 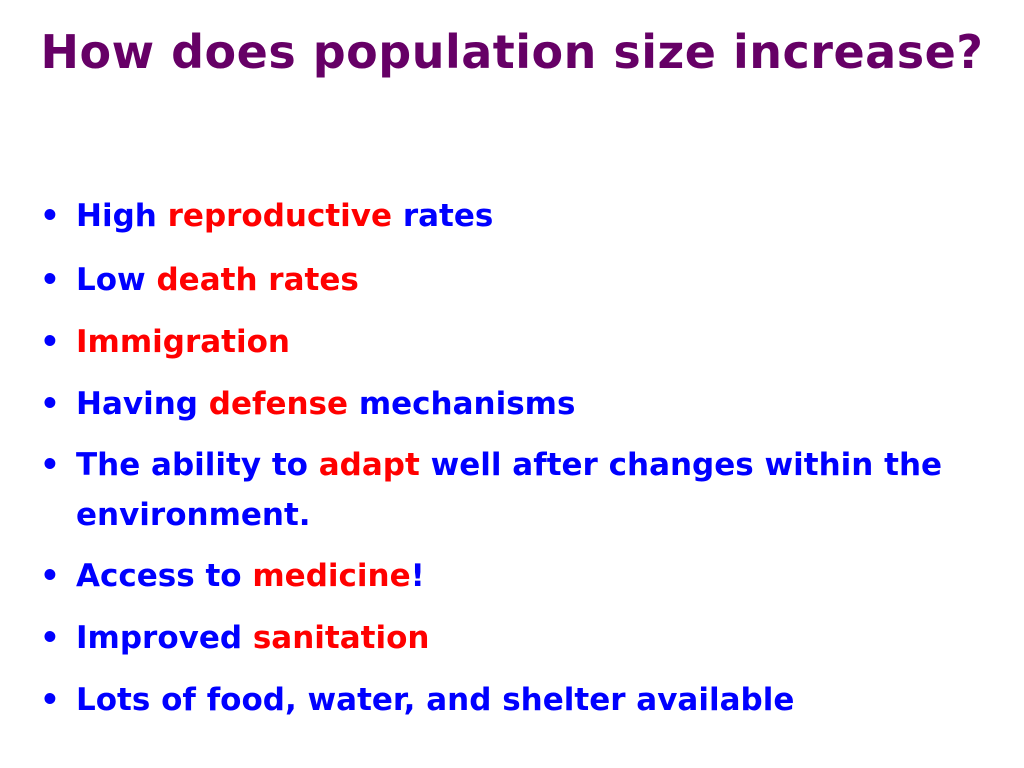 What do you see at coordinates (257, 280) in the screenshot?
I see `bullet-highlight: death rates` at bounding box center [257, 280].